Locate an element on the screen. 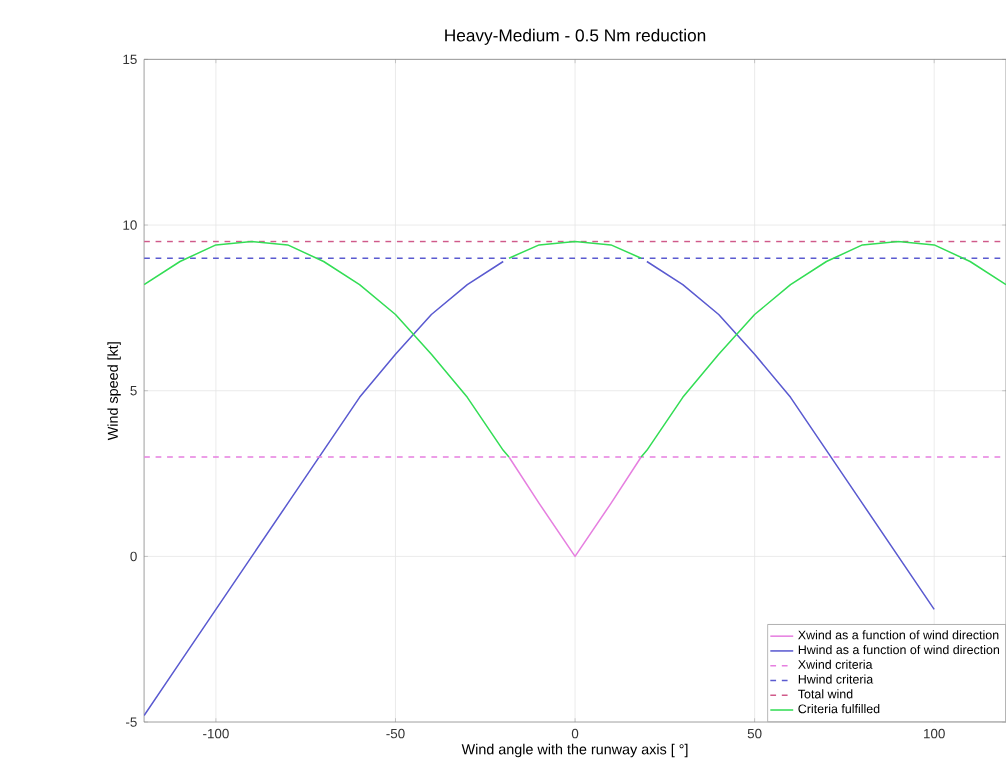 The image size is (1006, 778). chart-title: Heavy-Medium - 0.5 Nm reduction is located at coordinates (575, 37).